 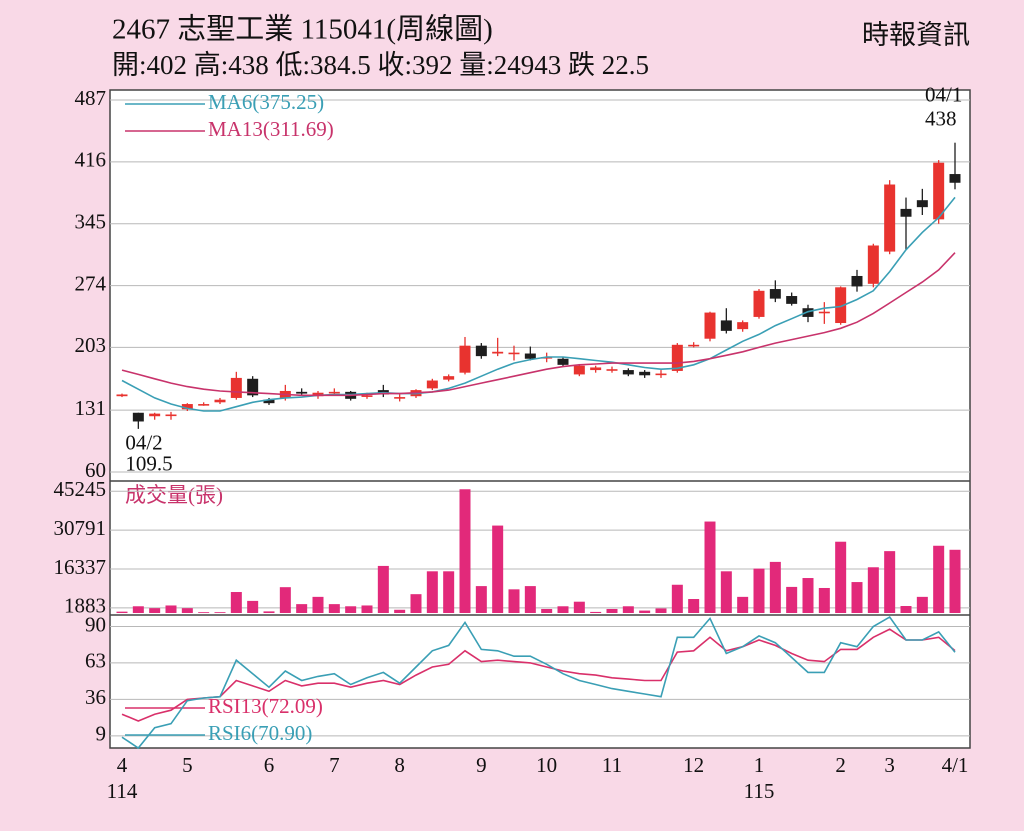 What do you see at coordinates (143, 443) in the screenshot?
I see `annotation-date: 04/2` at bounding box center [143, 443].